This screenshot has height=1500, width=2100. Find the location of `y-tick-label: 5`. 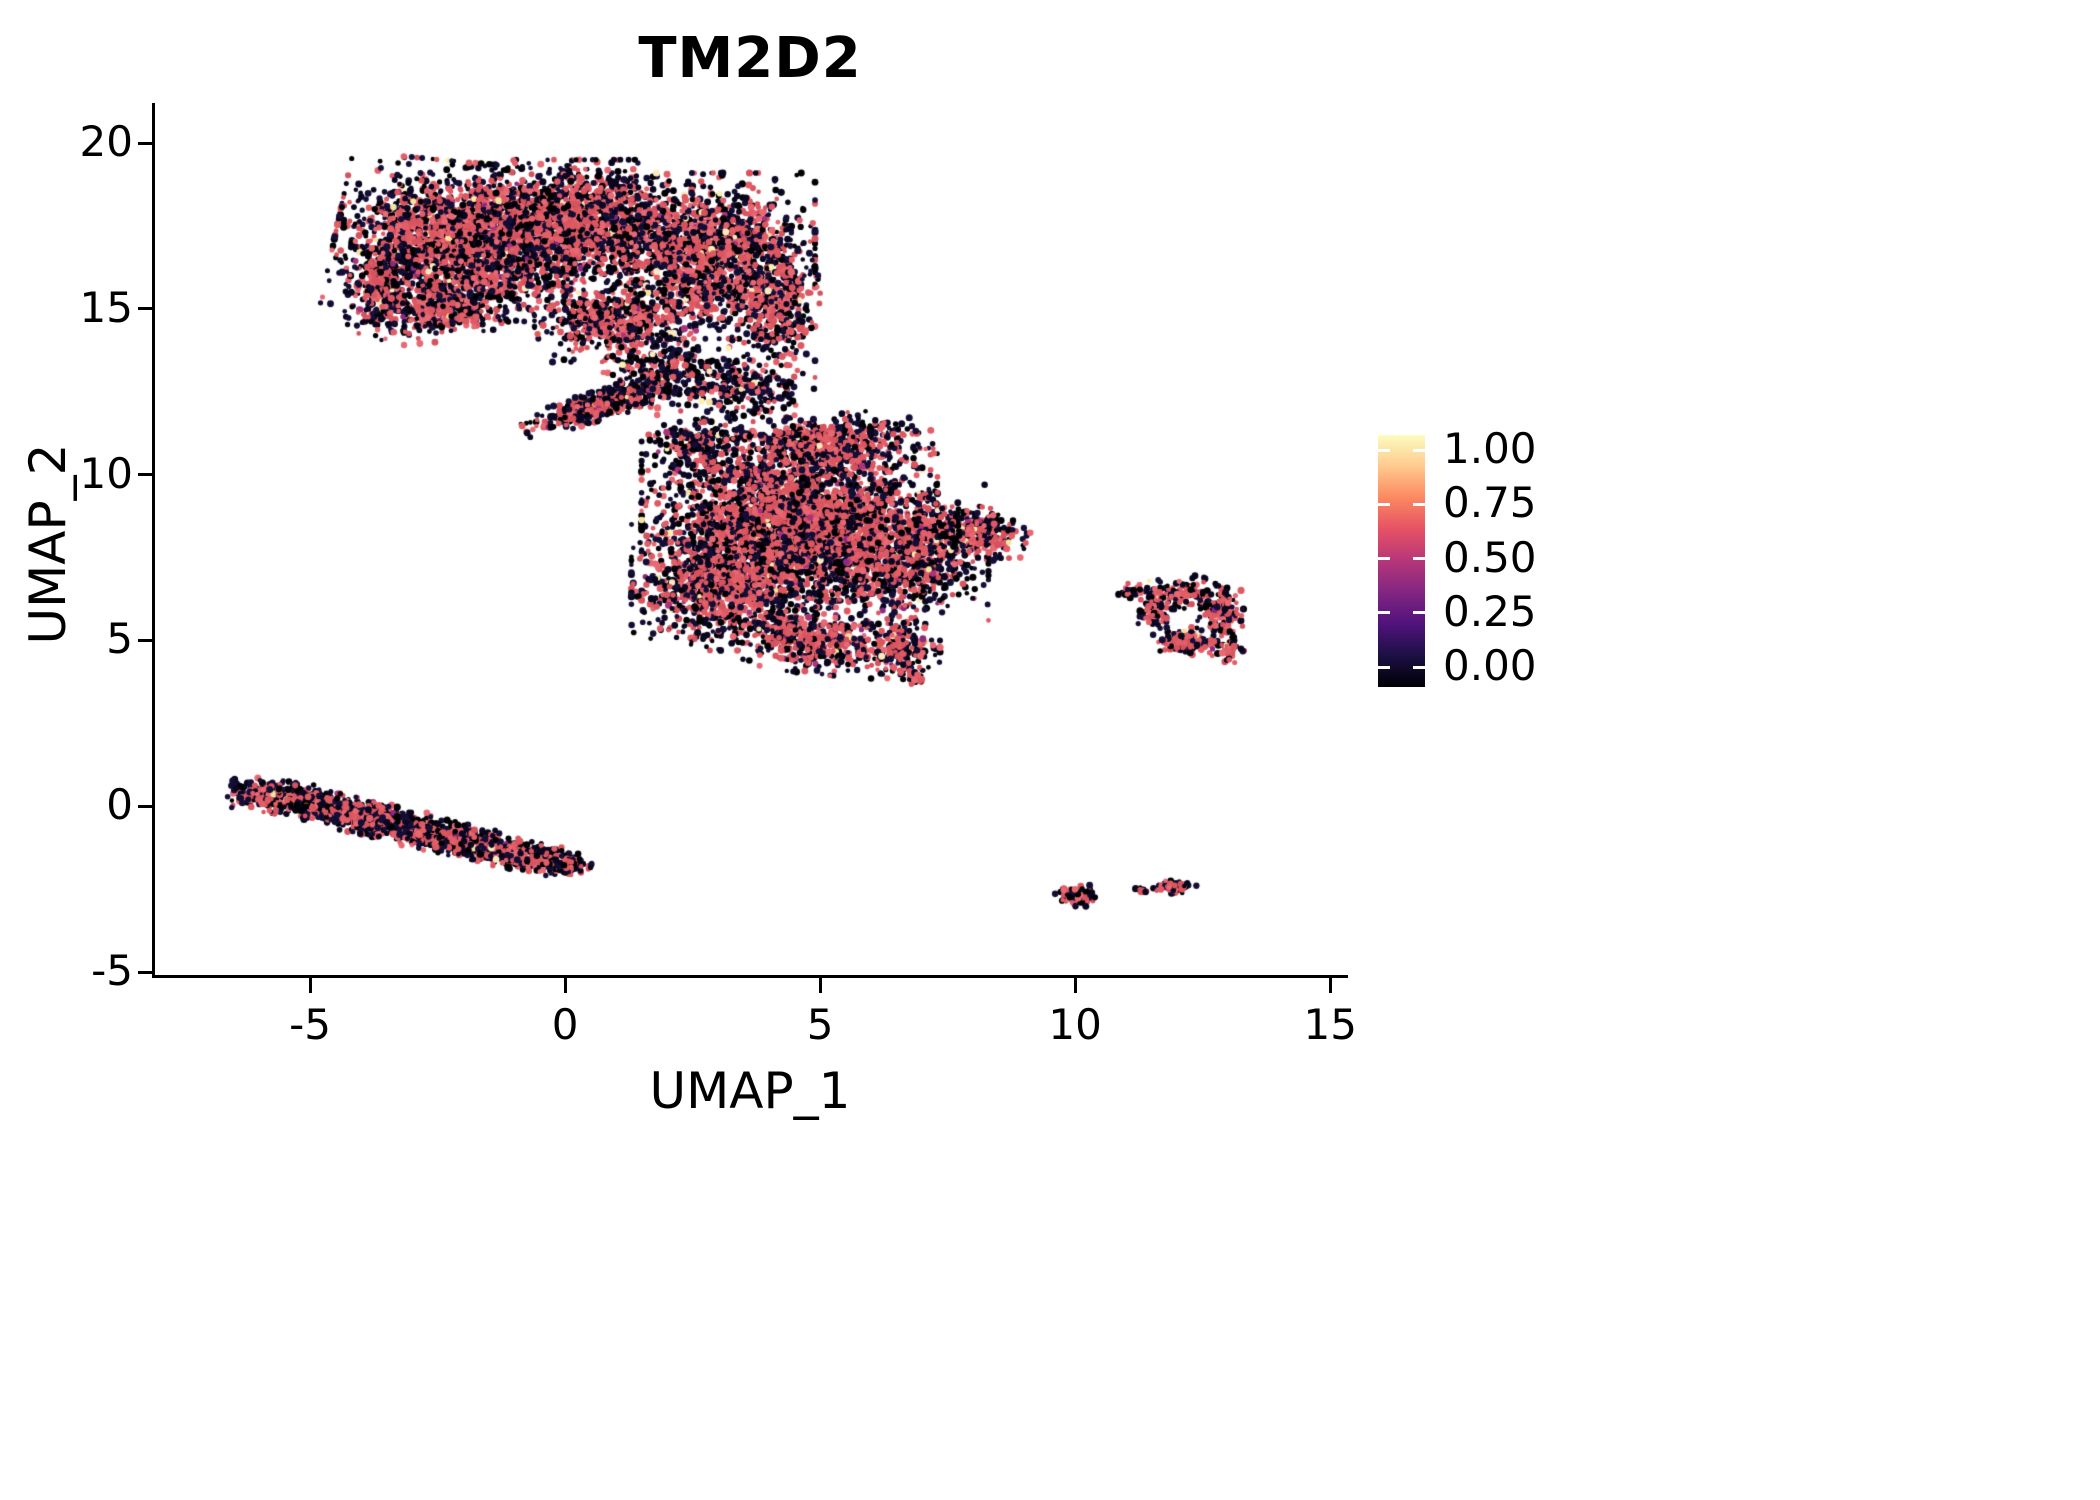

y-tick-label: 5 is located at coordinates (119, 639).